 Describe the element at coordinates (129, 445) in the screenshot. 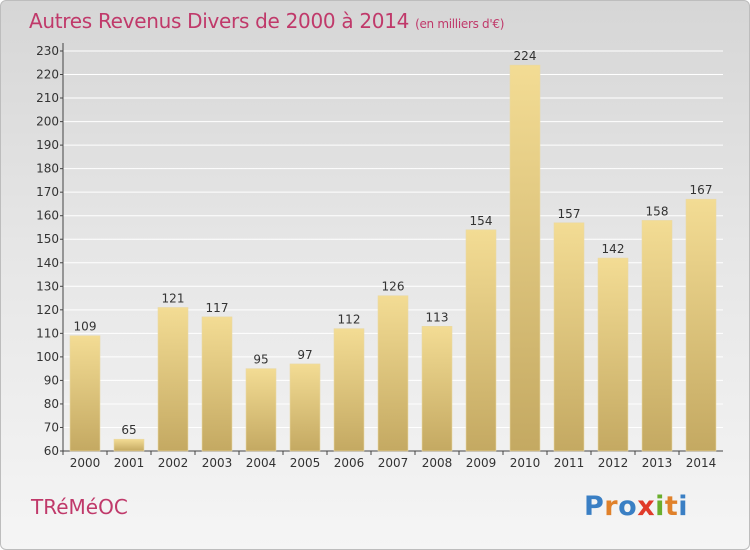

I see `bar-2001` at that location.